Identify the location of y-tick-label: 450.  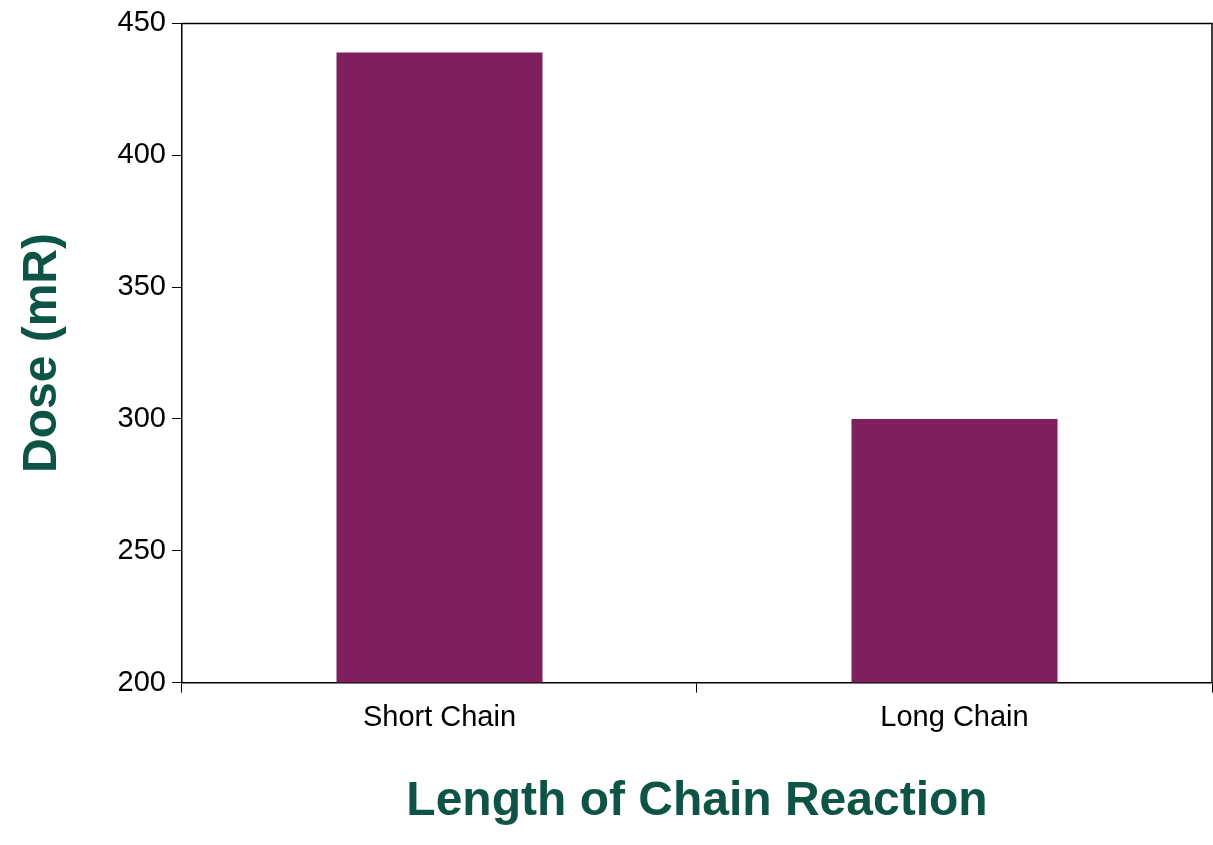
(141, 21).